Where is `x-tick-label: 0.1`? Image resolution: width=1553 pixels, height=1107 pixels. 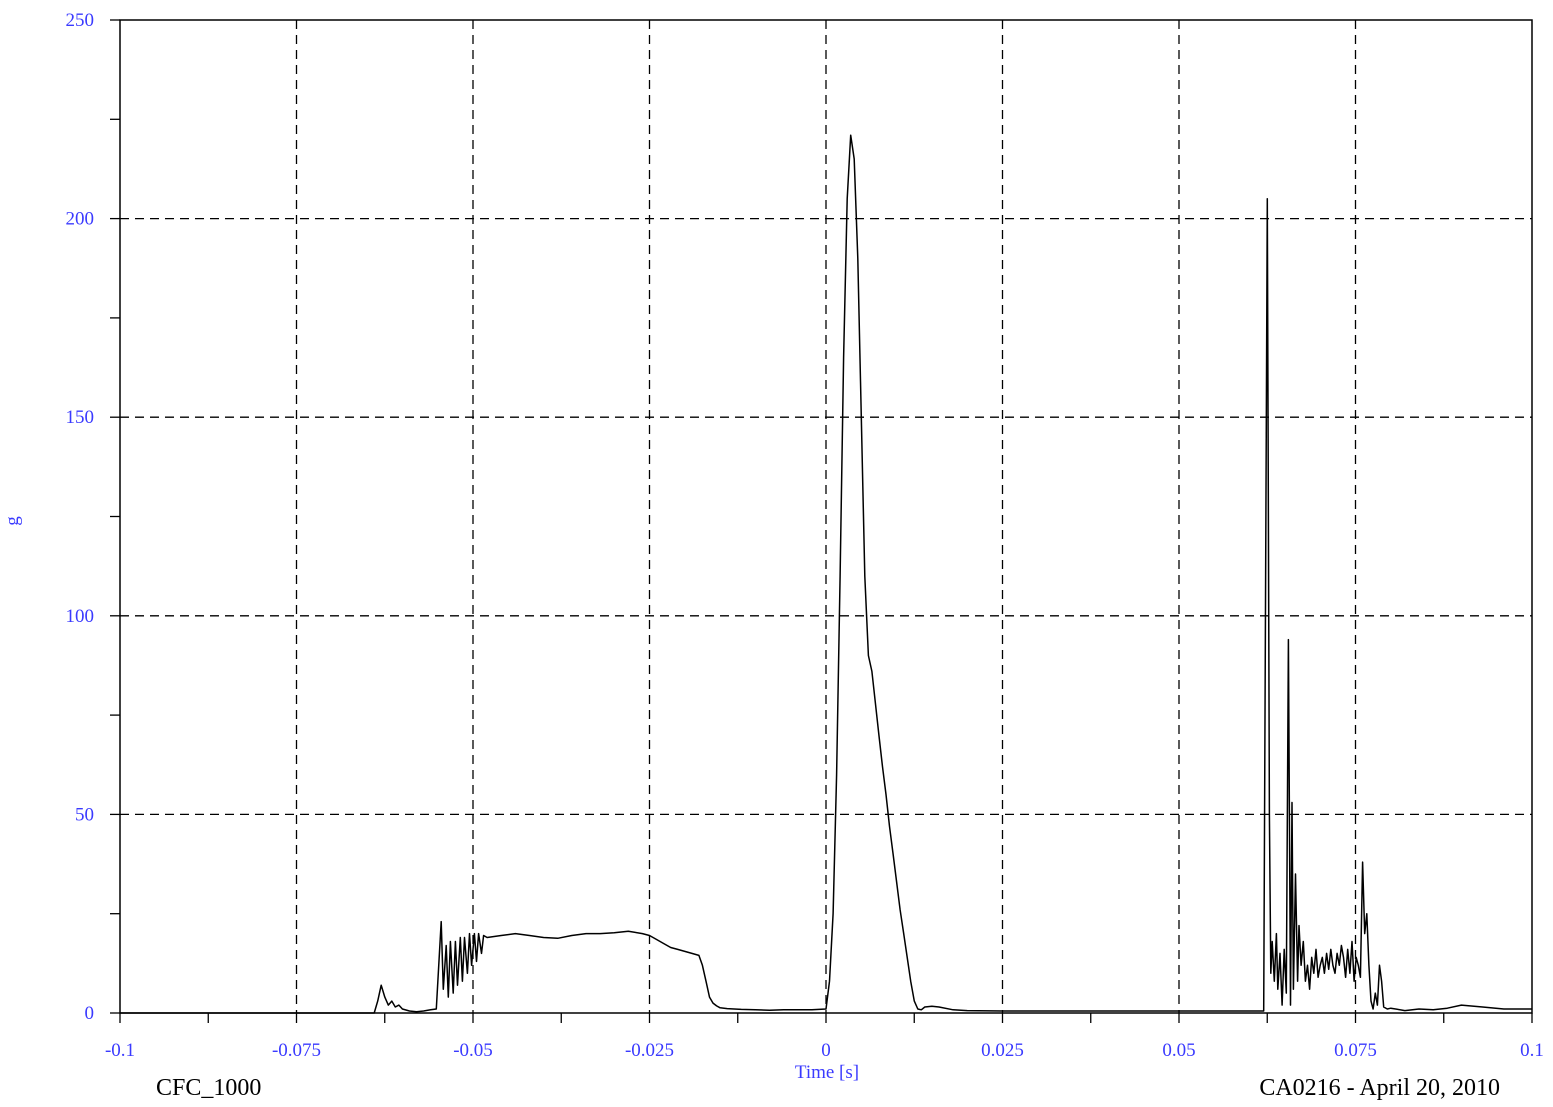 x-tick-label: 0.1 is located at coordinates (1532, 1050).